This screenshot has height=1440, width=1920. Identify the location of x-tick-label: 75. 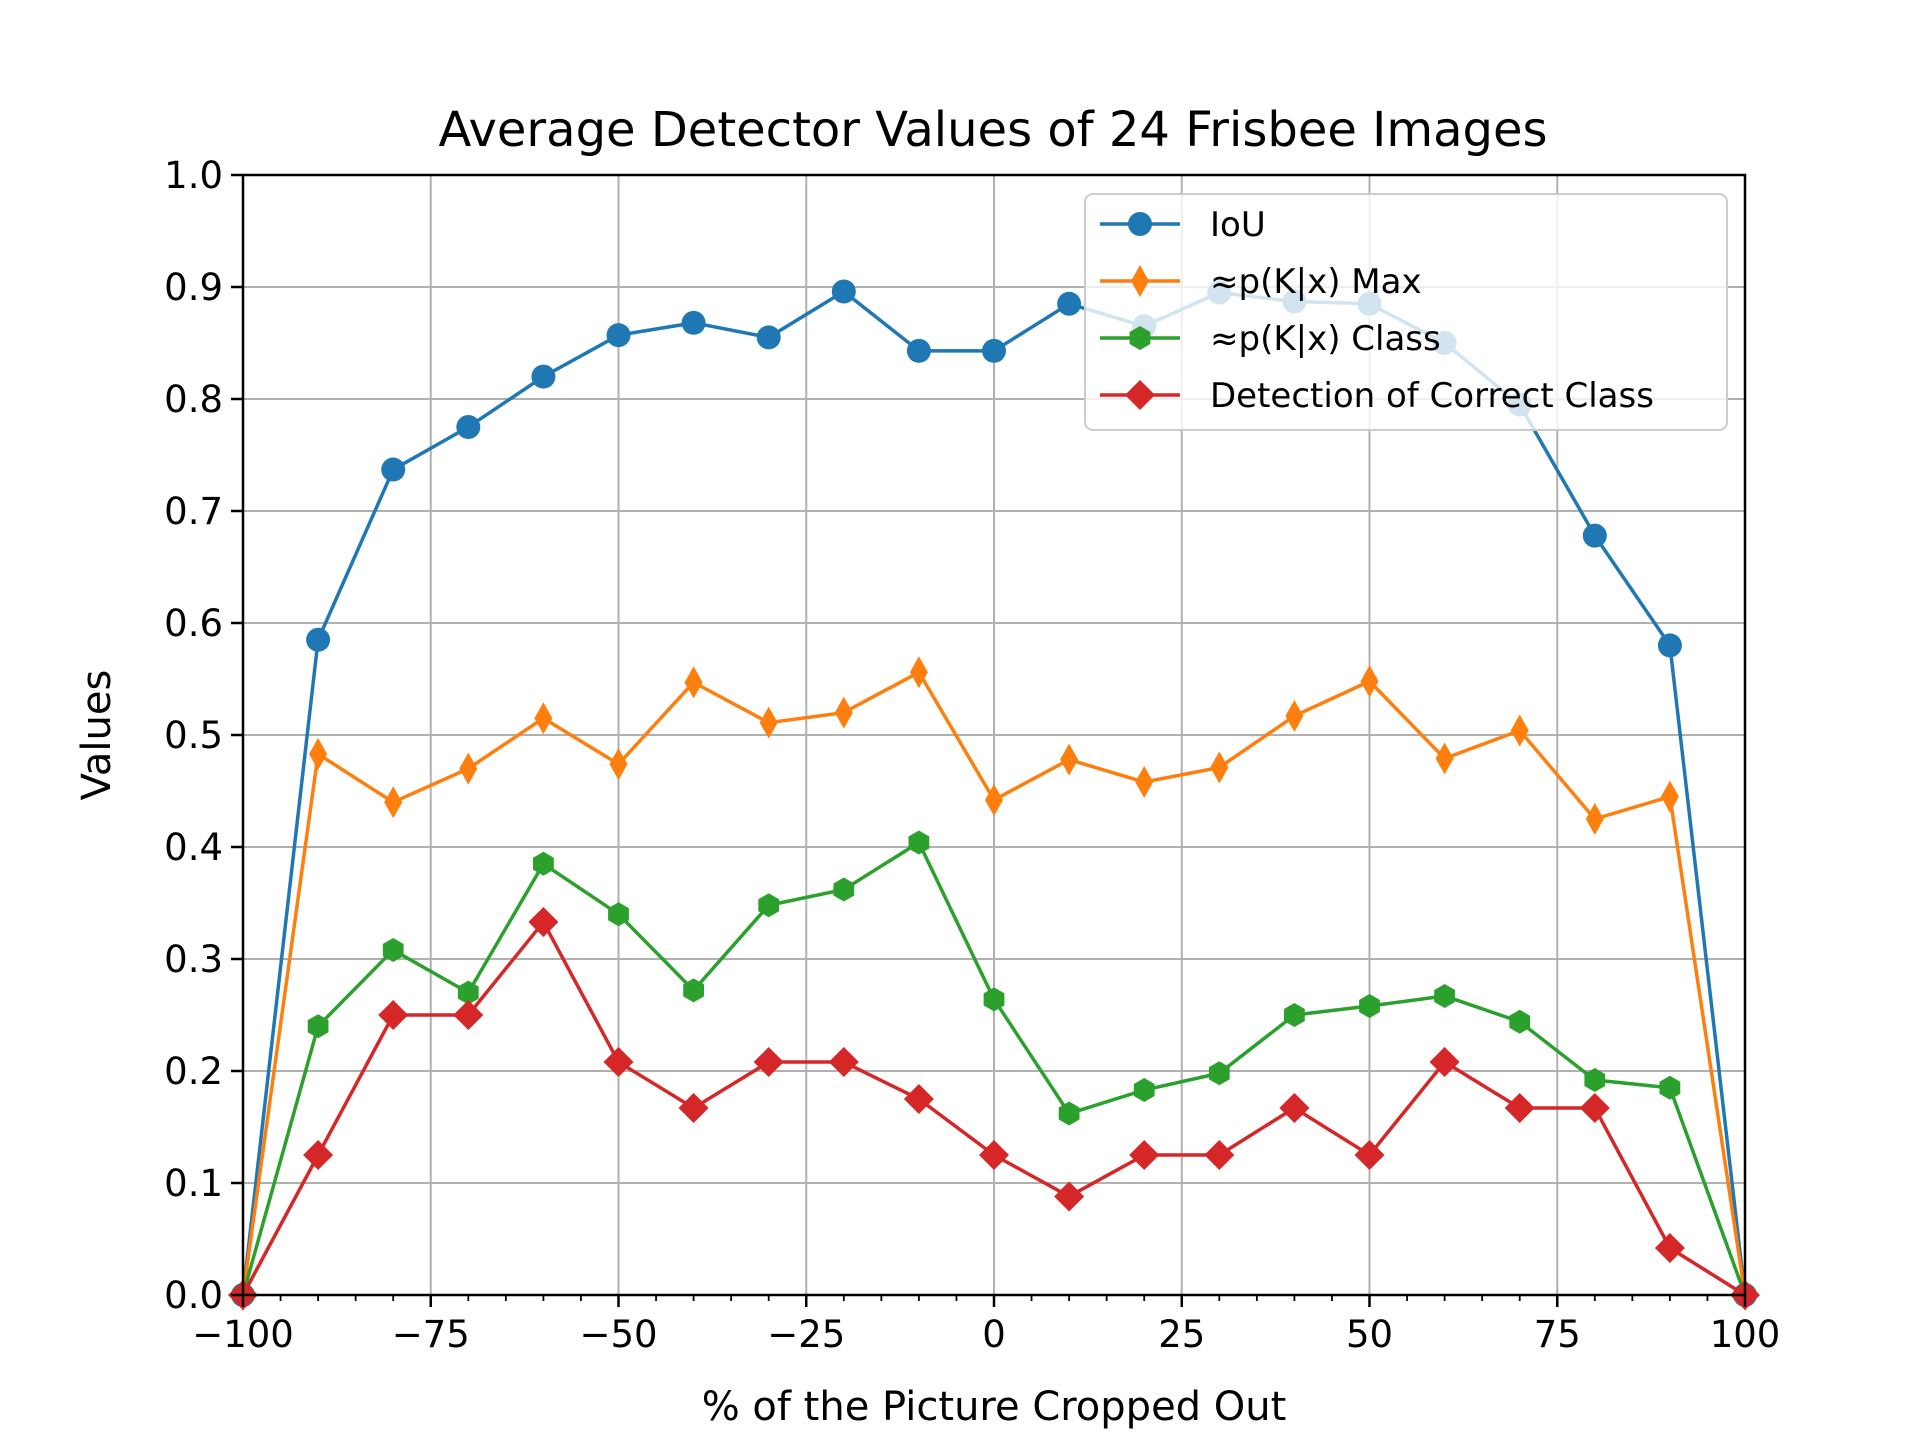
(1557, 1334).